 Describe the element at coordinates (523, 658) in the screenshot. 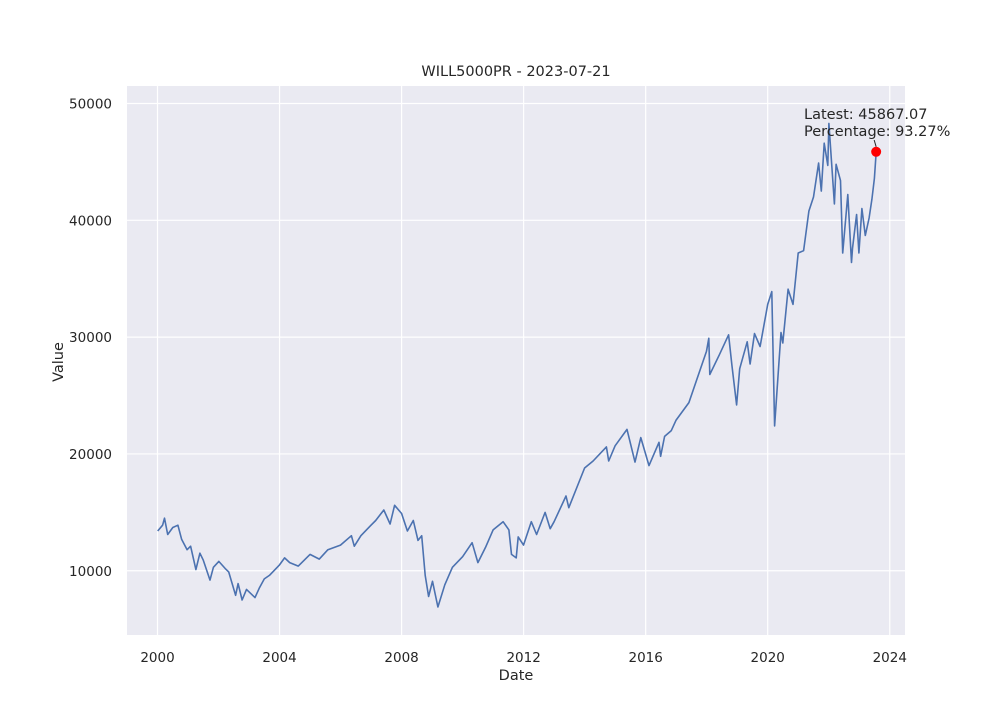

I see `x-tick-label: 2012` at that location.